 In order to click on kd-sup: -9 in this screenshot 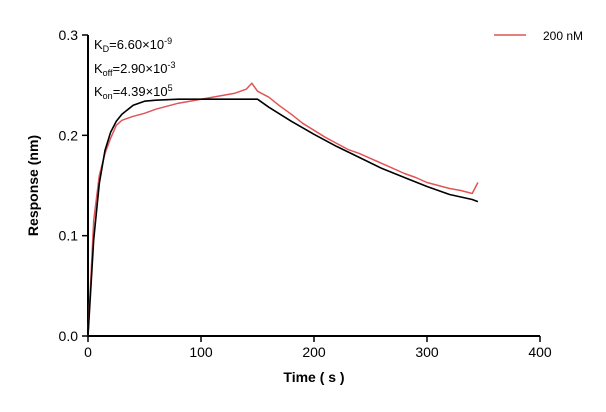, I will do `click(168, 41)`.